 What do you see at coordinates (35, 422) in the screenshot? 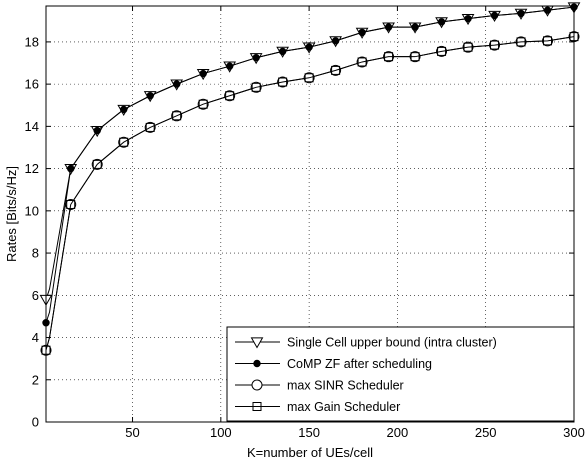
I see `y-tick-label: 0` at bounding box center [35, 422].